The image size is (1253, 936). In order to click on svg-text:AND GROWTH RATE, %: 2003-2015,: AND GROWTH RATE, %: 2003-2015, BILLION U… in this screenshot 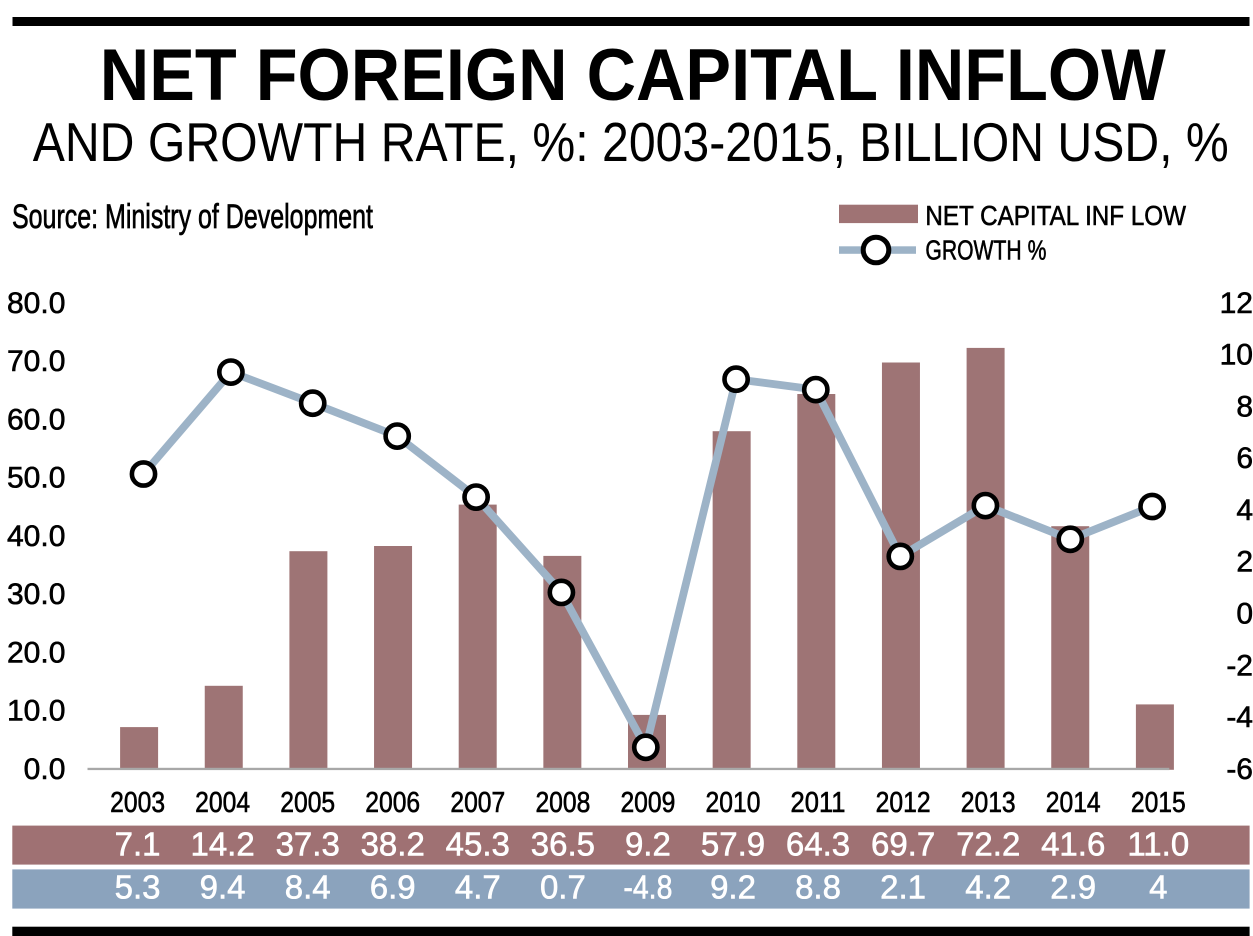, I will do `click(631, 142)`.